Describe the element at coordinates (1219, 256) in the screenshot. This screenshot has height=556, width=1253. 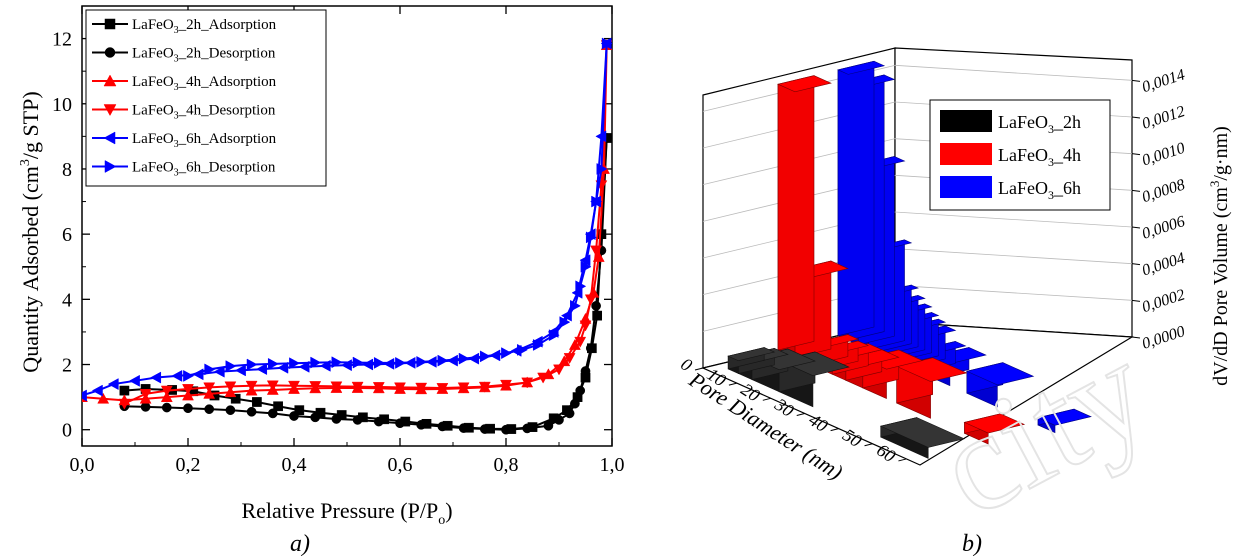
I see `pore-volume-axis-label: dV/dD Pore Volume (cm3/g·nm)` at that location.